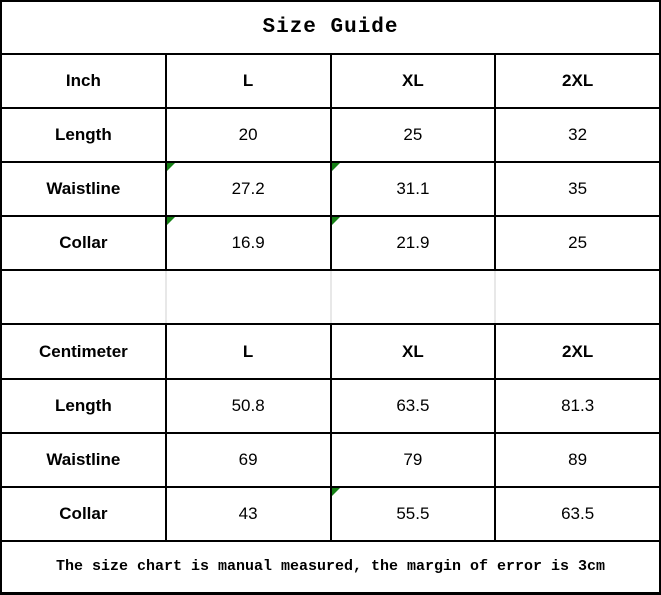 This screenshot has height=595, width=661. I want to click on cm-length-xl: 63.5, so click(413, 405).